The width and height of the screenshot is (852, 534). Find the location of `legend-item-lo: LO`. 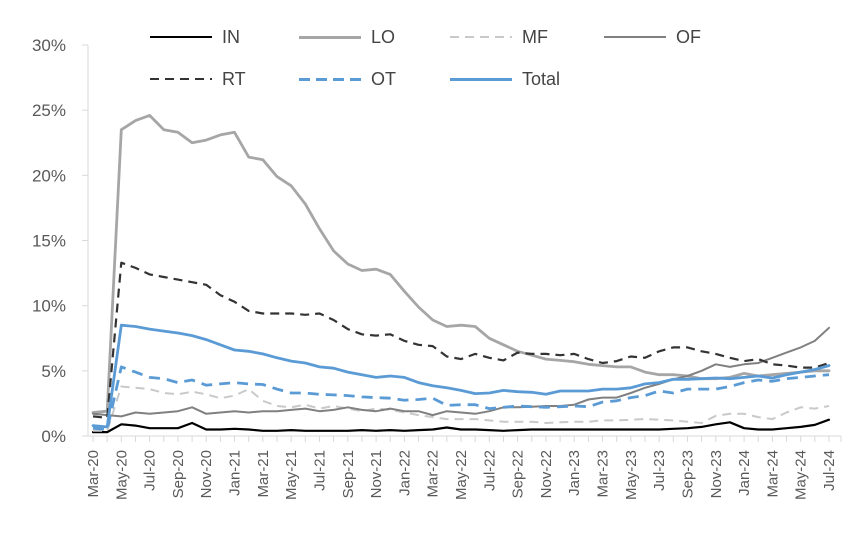

legend-item-lo: LO is located at coordinates (347, 37).